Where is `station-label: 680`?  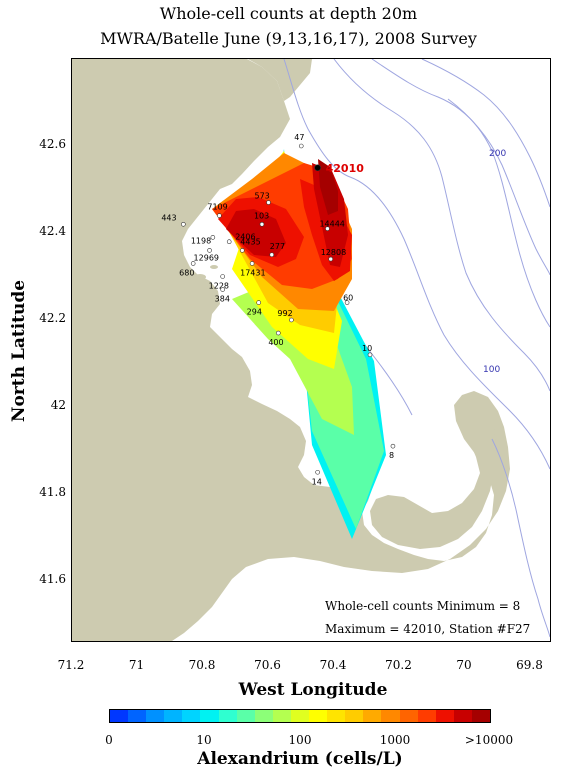 station-label: 680 is located at coordinates (186, 272).